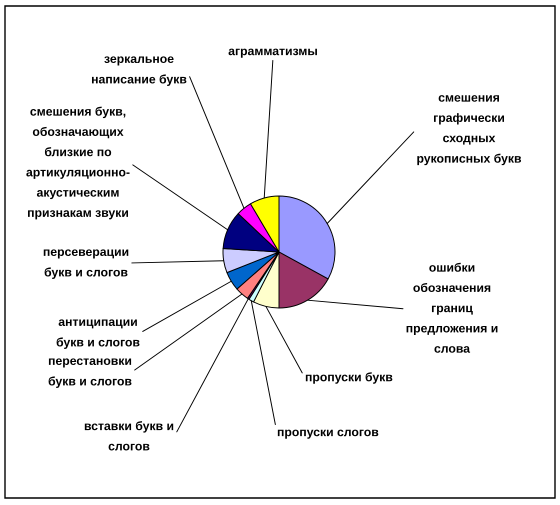 The width and height of the screenshot is (560, 505). What do you see at coordinates (129, 435) in the screenshot?
I see `slice-label: вставки букв и слогов` at bounding box center [129, 435].